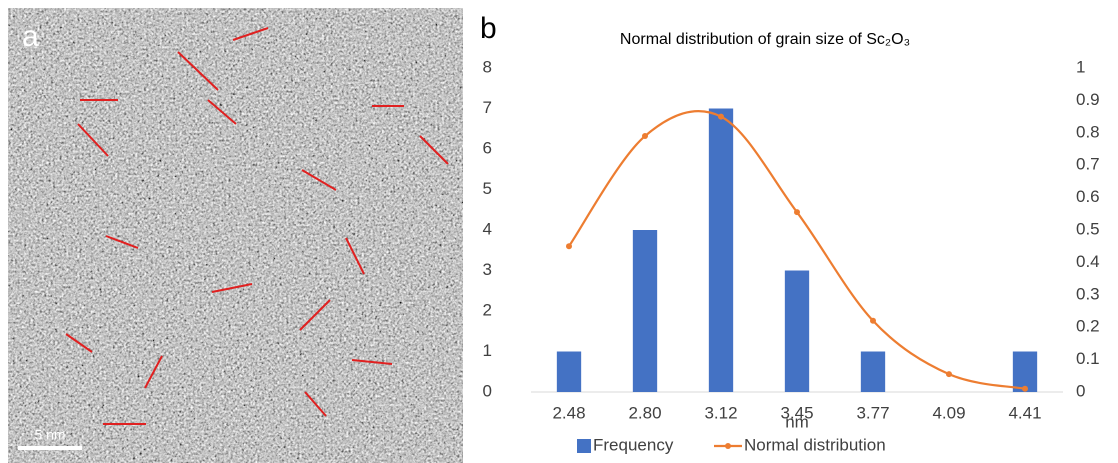  Describe the element at coordinates (1088, 131) in the screenshot. I see `y2-tick-label: 0.8` at that location.